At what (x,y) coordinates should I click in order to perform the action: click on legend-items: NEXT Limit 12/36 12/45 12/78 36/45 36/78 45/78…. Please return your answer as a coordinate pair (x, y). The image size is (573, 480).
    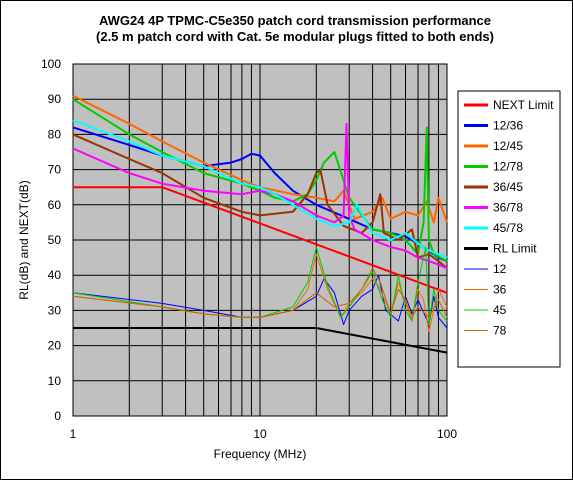
    Looking at the image, I should click on (509, 218).